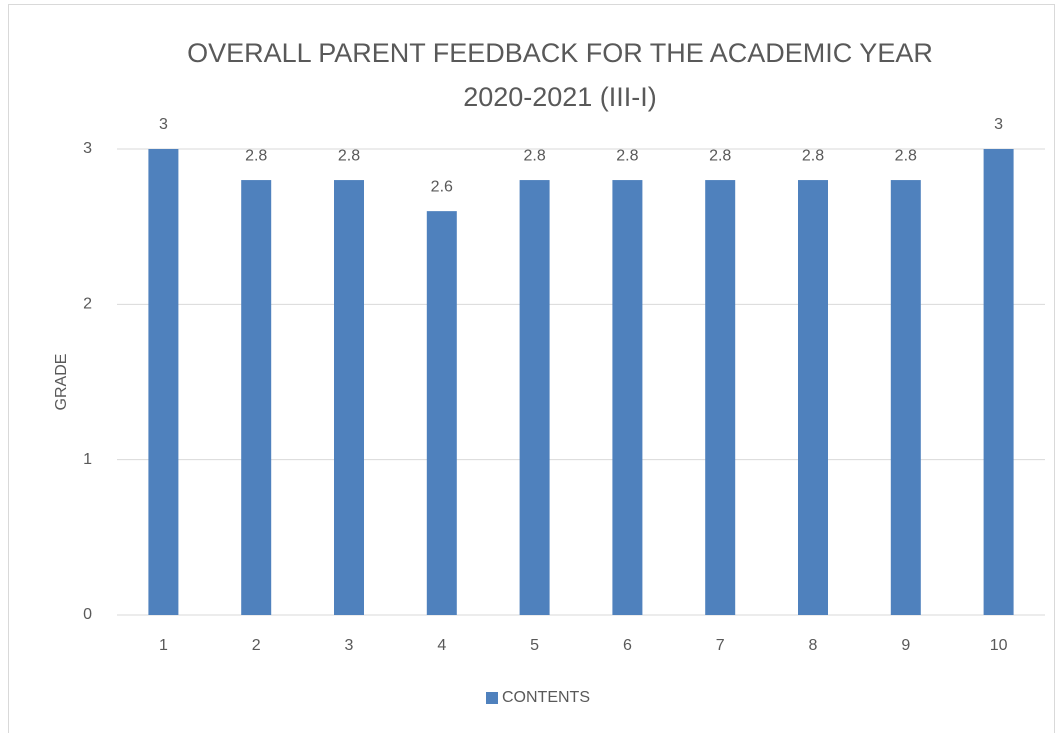 Image resolution: width=1063 pixels, height=733 pixels. Describe the element at coordinates (256, 645) in the screenshot. I see `x-tick-label: 2` at that location.